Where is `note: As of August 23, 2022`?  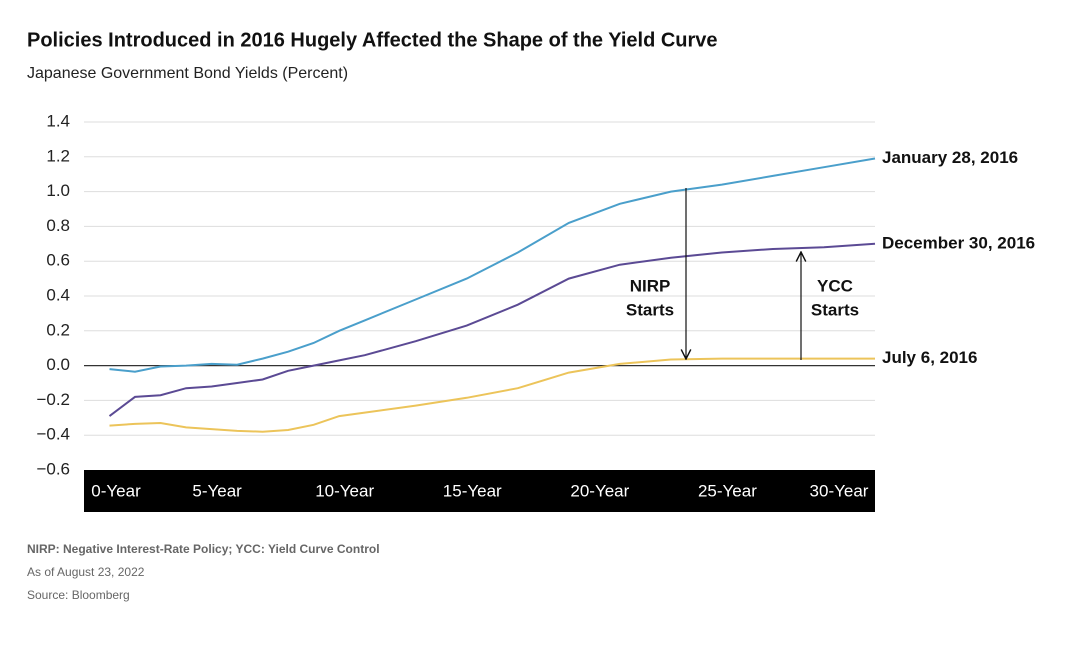
note: As of August 23, 2022 is located at coordinates (86, 572).